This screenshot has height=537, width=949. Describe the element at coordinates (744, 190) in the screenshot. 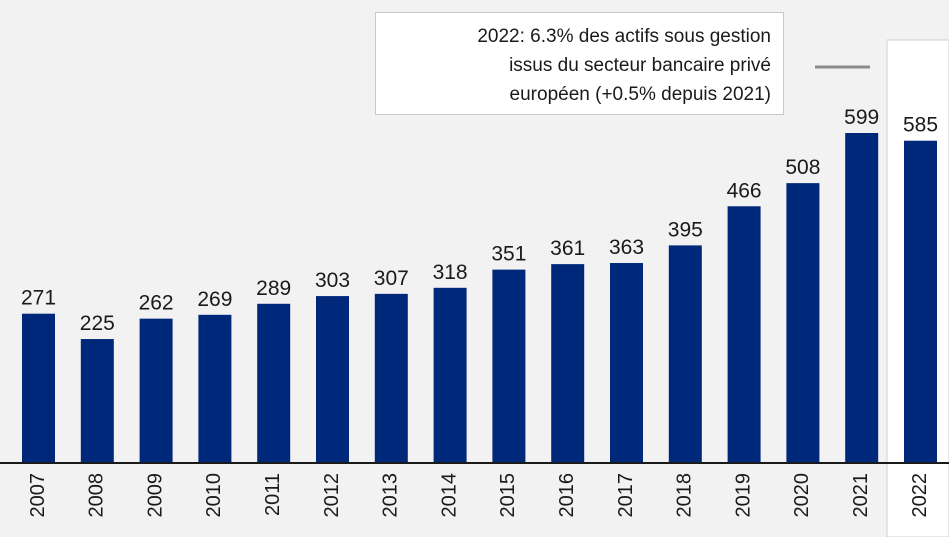

I see `value-label: 466` at that location.